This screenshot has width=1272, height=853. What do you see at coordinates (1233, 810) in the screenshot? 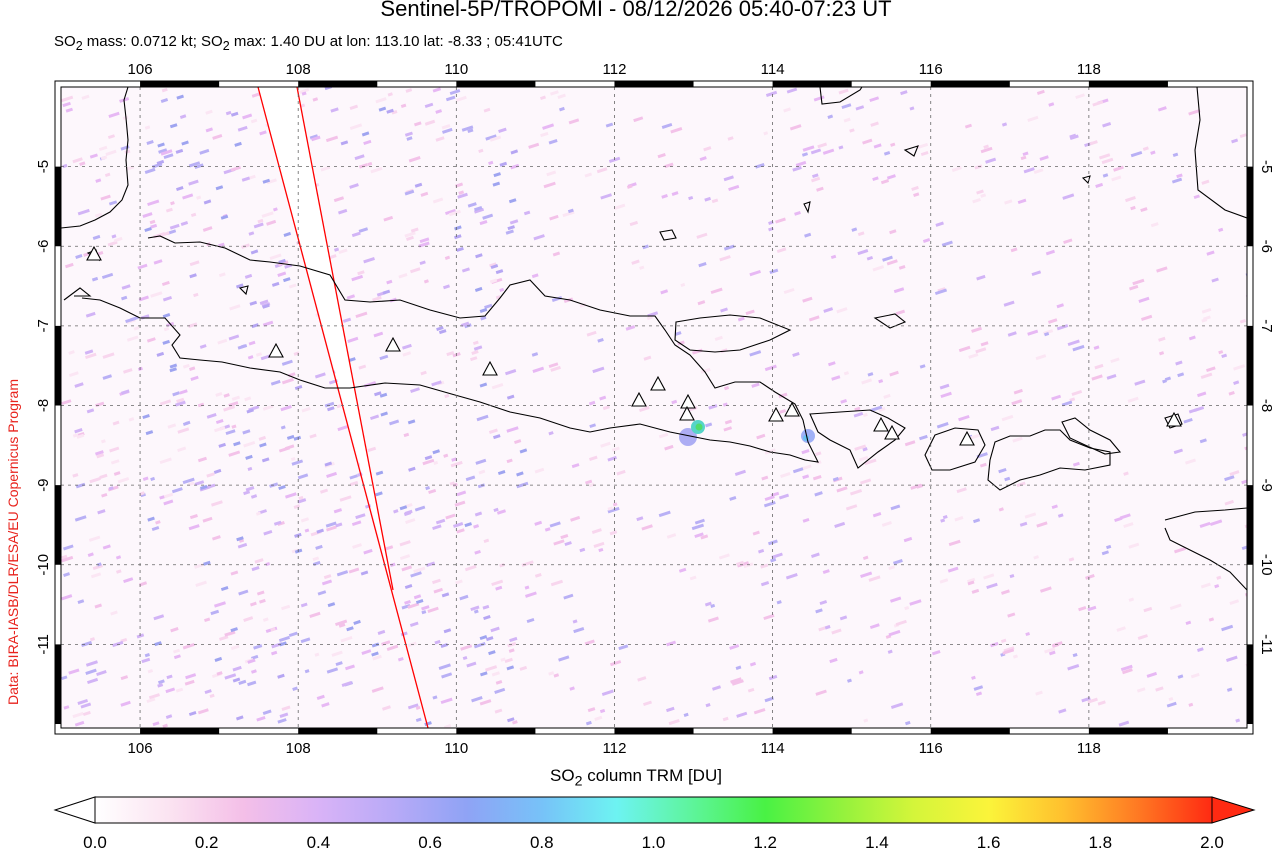
I see `colorbar-over-arrow` at bounding box center [1233, 810].